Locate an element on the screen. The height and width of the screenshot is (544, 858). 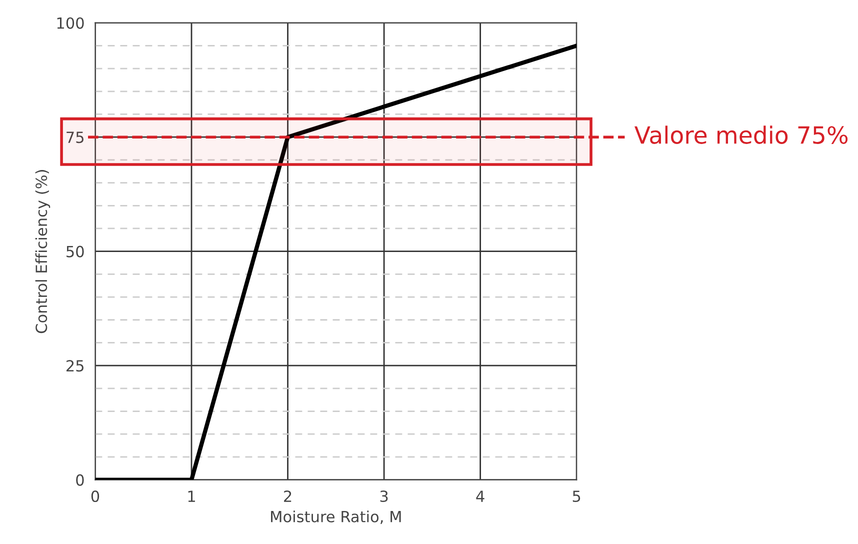
x-axis-title: Moisture Ratio, M is located at coordinates (336, 517).